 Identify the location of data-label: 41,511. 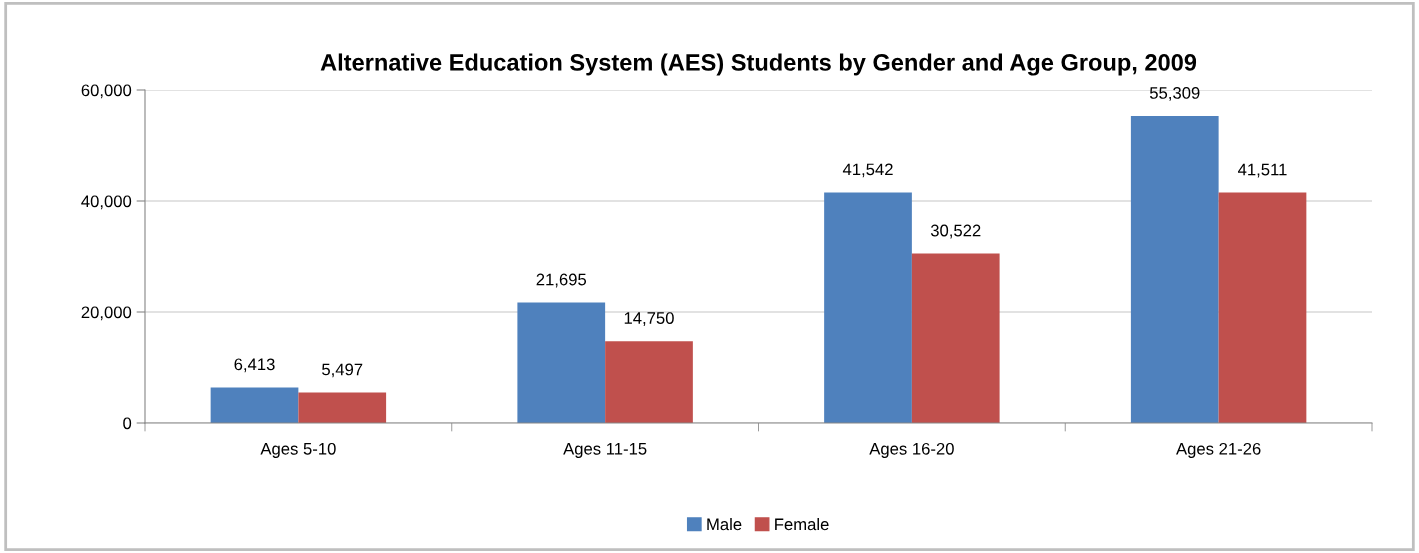
(1262, 170).